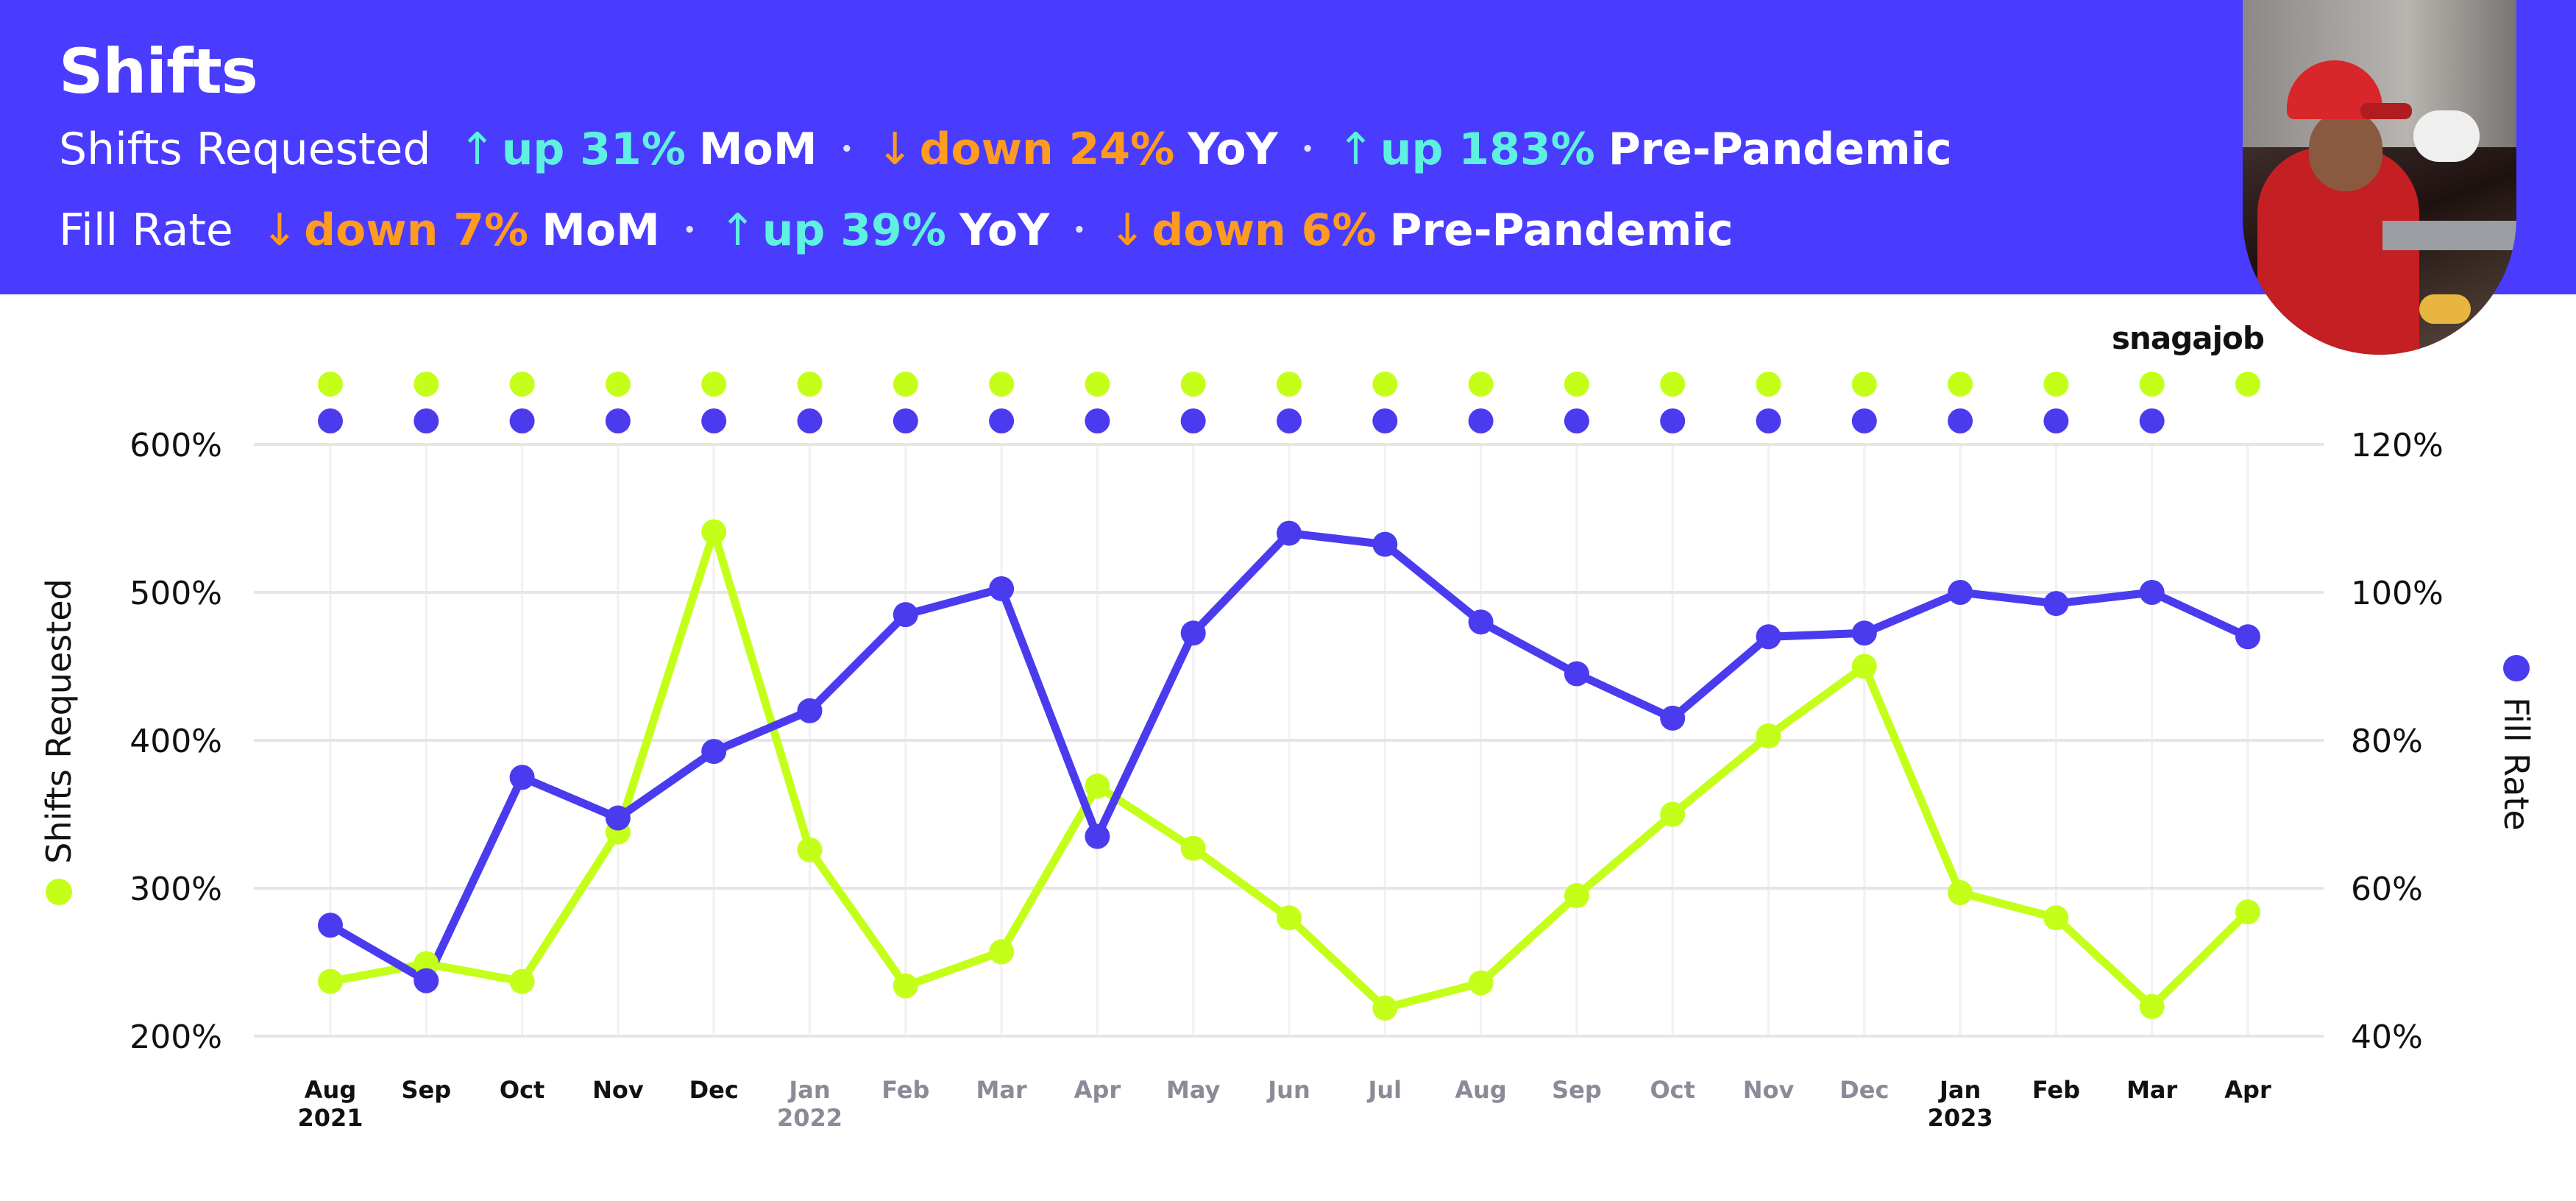  What do you see at coordinates (158, 71) in the screenshot?
I see `page-title: Shifts` at bounding box center [158, 71].